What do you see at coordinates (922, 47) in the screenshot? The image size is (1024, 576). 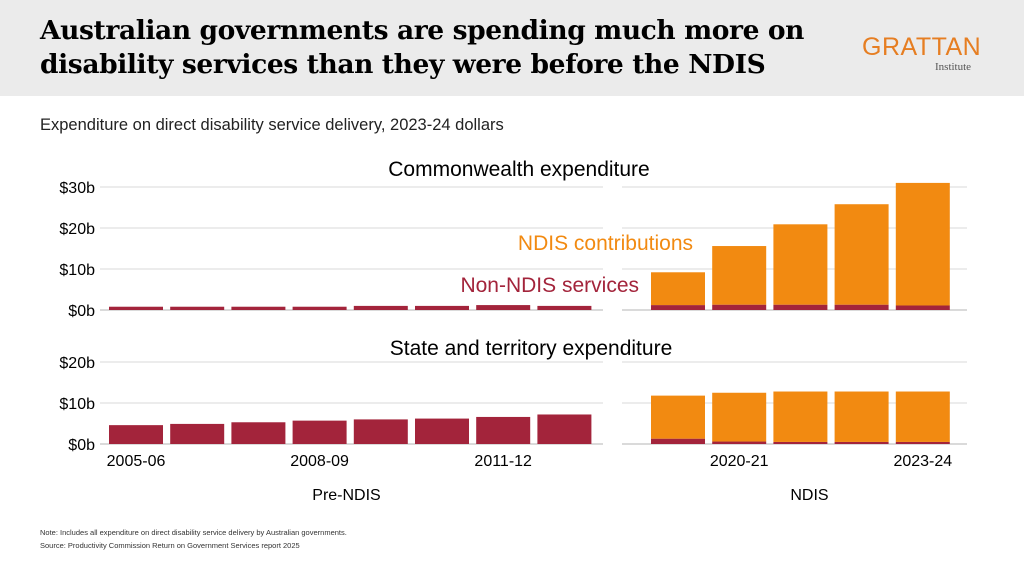 I see `grattan-logo: GRATTAN` at bounding box center [922, 47].